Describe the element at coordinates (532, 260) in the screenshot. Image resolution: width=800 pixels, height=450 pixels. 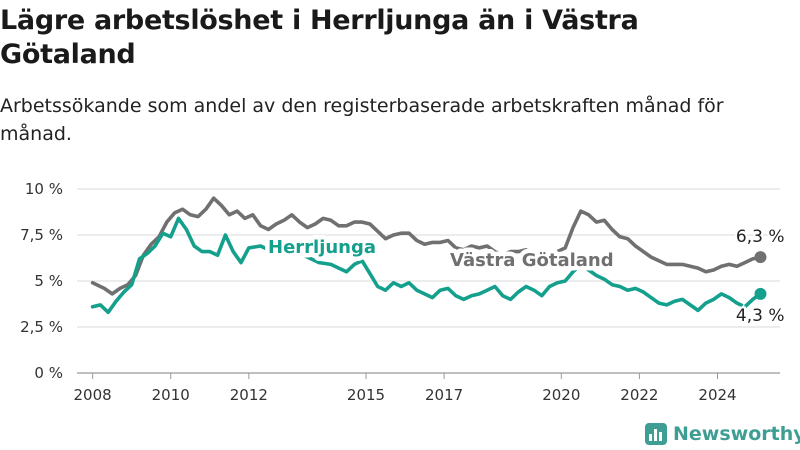
I see `series-label-vastra-gotaland: Västra Götaland` at that location.